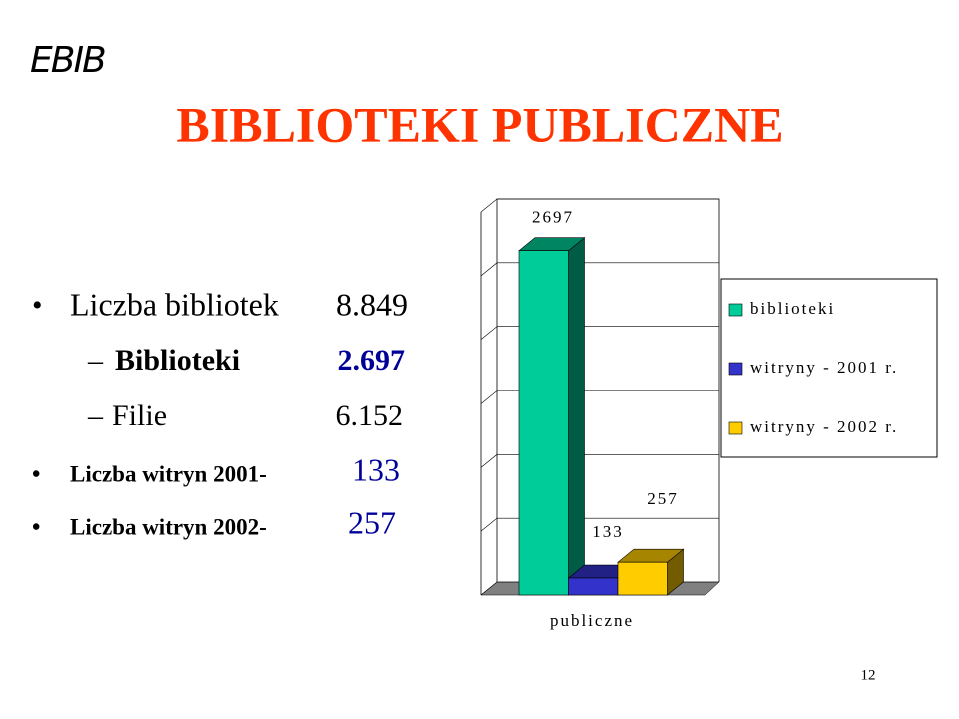 The image size is (959, 719). I want to click on bullet-text: Filie, so click(139, 415).